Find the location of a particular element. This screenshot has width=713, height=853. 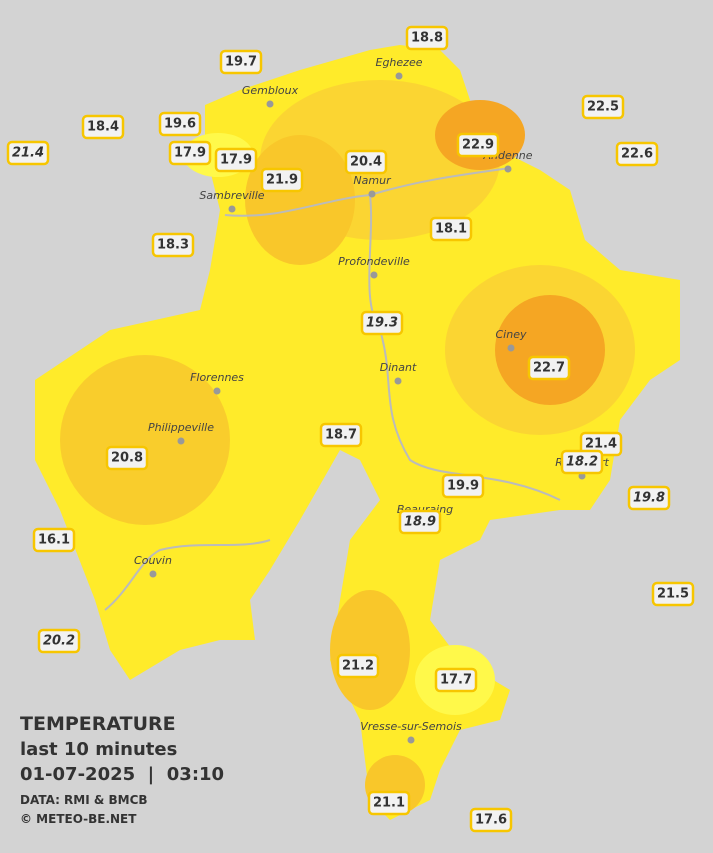

station-value: 22.9 is located at coordinates (478, 145).